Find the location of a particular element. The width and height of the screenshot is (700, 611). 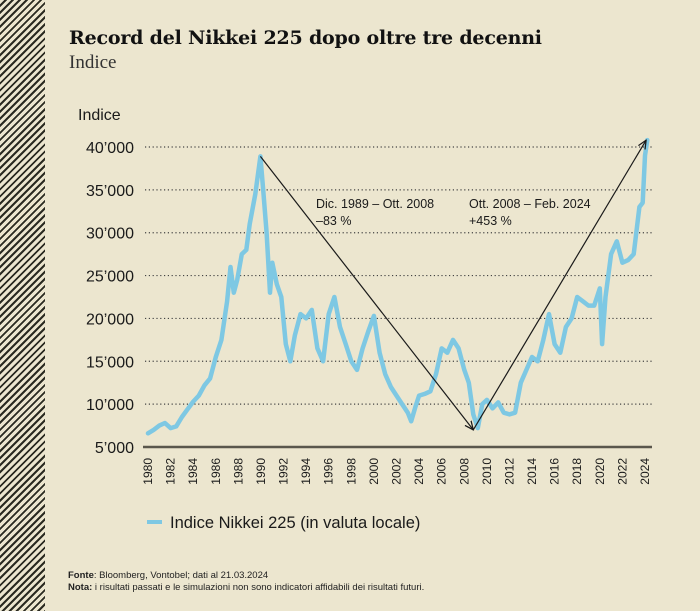

x-tick-label: 1998 is located at coordinates (351, 471).